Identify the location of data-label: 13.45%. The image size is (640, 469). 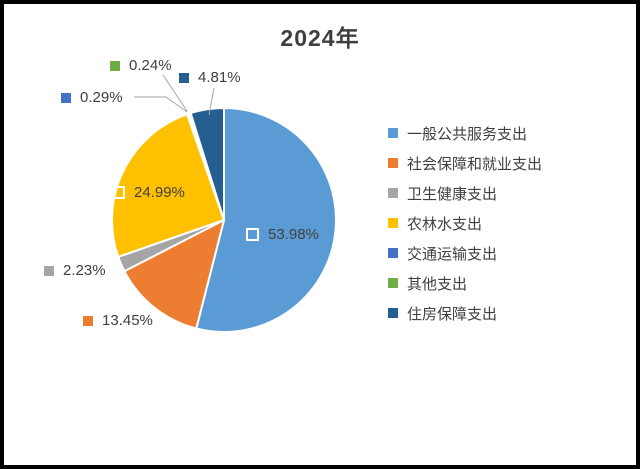
(118, 320).